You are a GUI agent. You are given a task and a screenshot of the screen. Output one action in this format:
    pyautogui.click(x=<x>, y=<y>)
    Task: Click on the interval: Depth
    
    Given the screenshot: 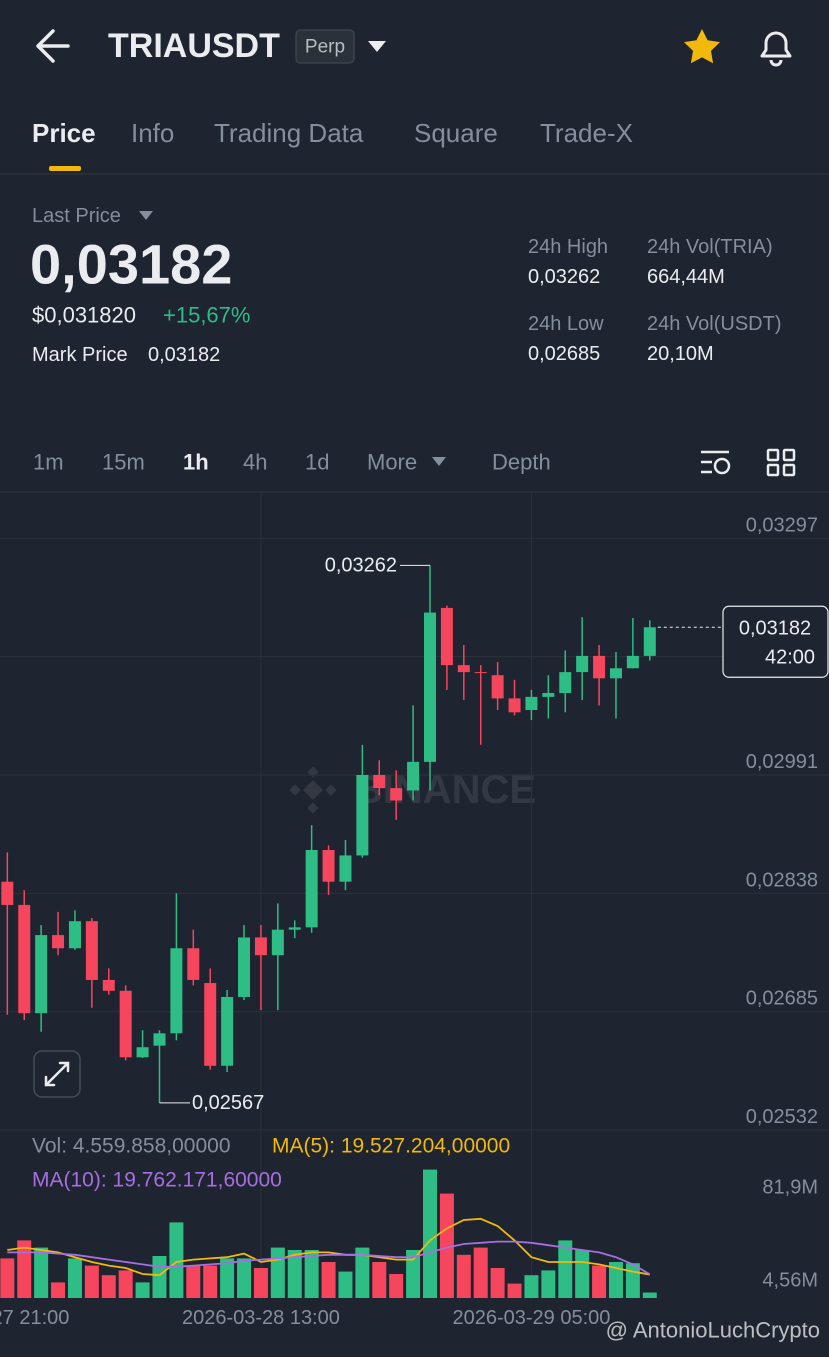 What is the action you would take?
    pyautogui.click(x=521, y=462)
    